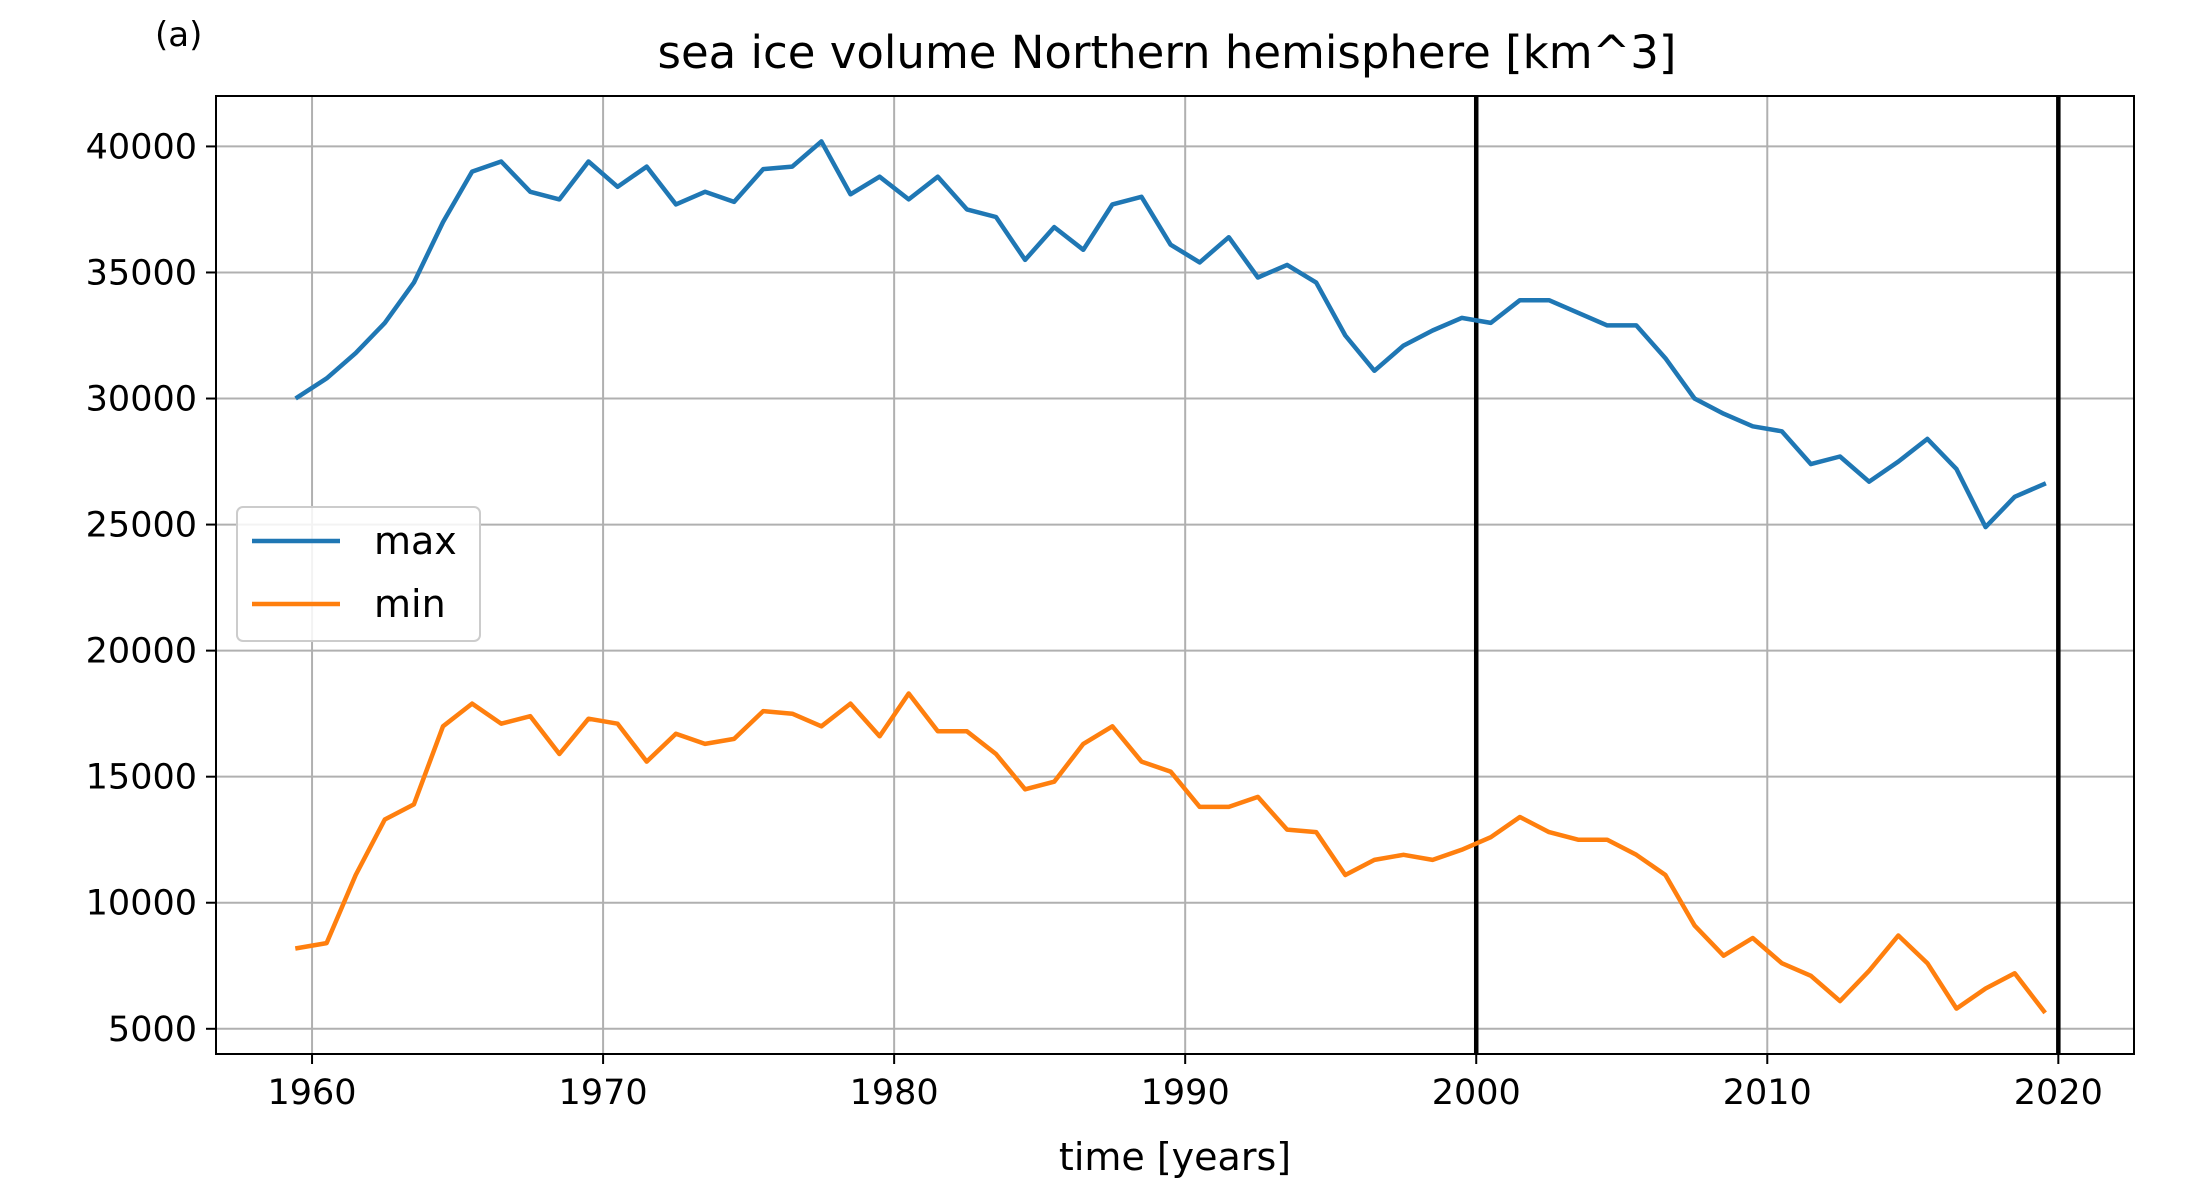 The width and height of the screenshot is (2196, 1181). Describe the element at coordinates (141, 147) in the screenshot. I see `y-tick-label: 40000` at that location.